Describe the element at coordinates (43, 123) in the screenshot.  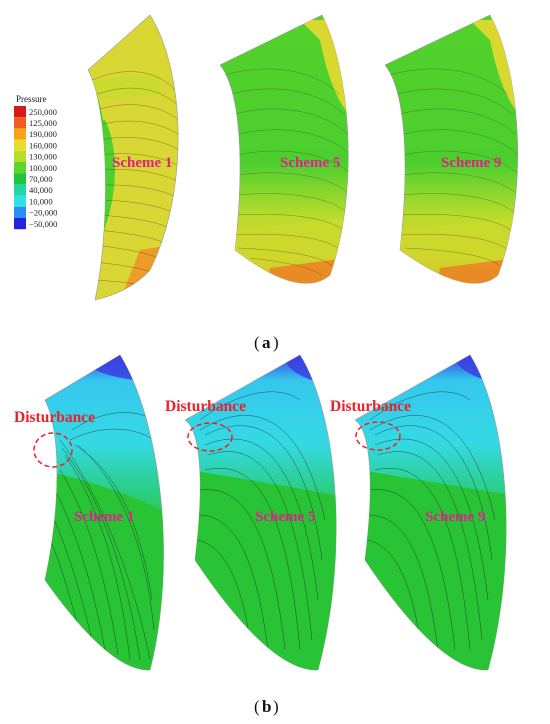
I see `legend-label: 125,000` at that location.